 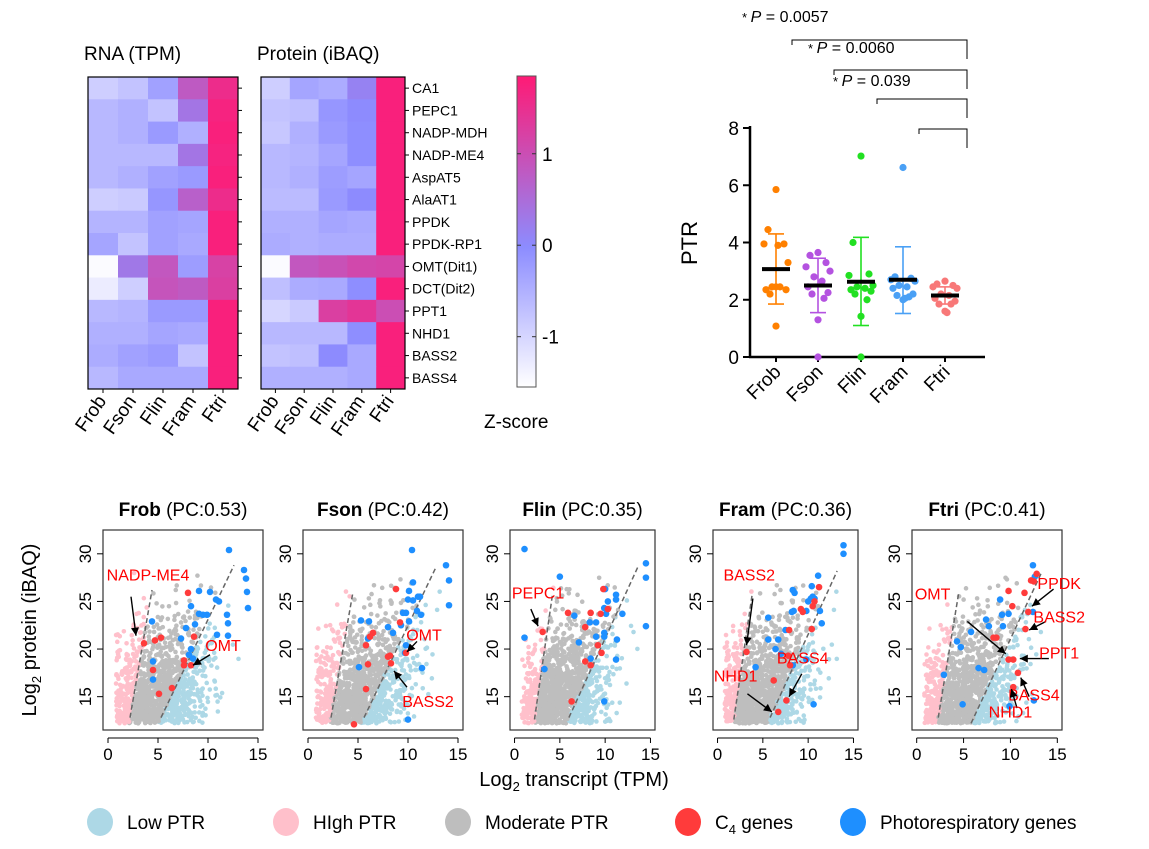 I want to click on bracket-line, so click(x=900, y=79).